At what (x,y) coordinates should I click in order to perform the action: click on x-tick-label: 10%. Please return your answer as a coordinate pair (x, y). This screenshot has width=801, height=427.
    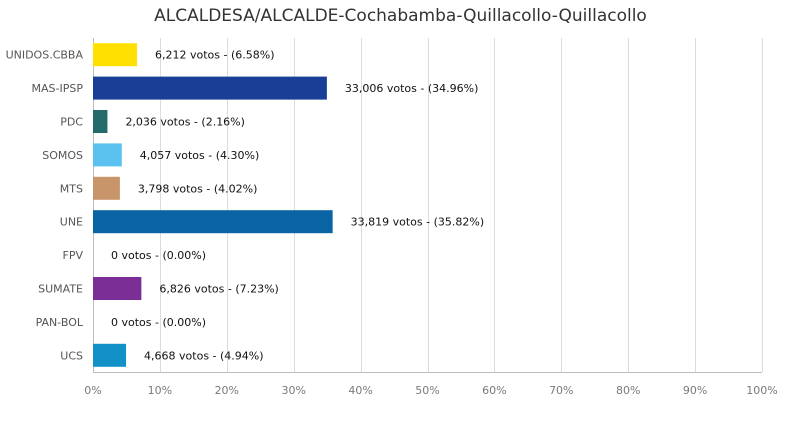
    Looking at the image, I should click on (160, 390).